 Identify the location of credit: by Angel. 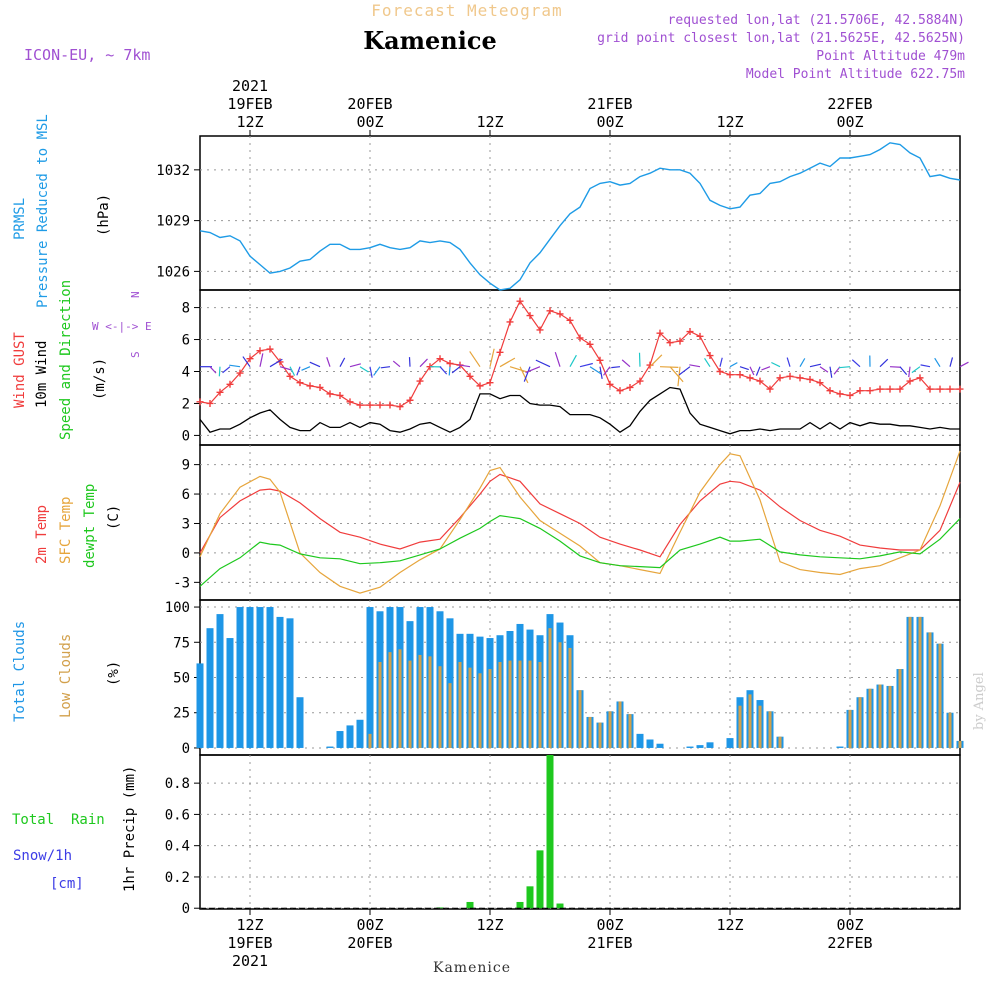
(979, 701).